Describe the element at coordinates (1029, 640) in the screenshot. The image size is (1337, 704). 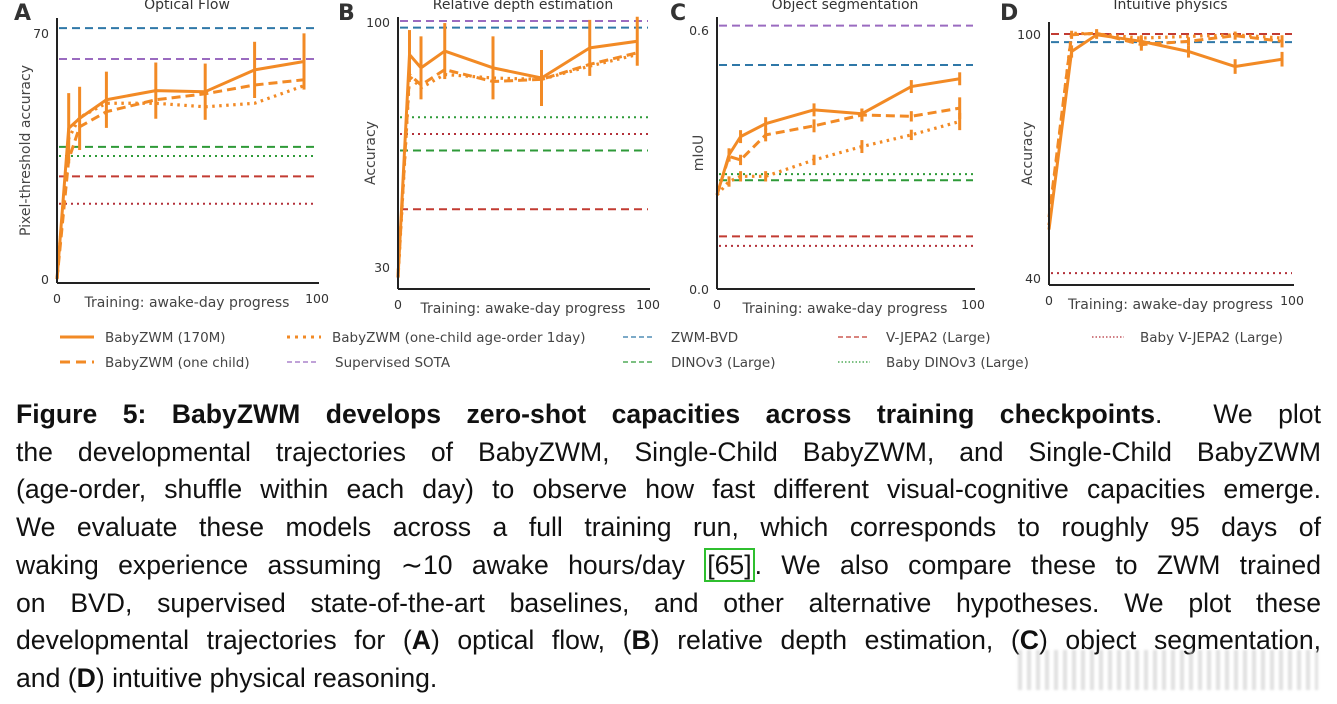
I see `panel-ref-c: C` at that location.